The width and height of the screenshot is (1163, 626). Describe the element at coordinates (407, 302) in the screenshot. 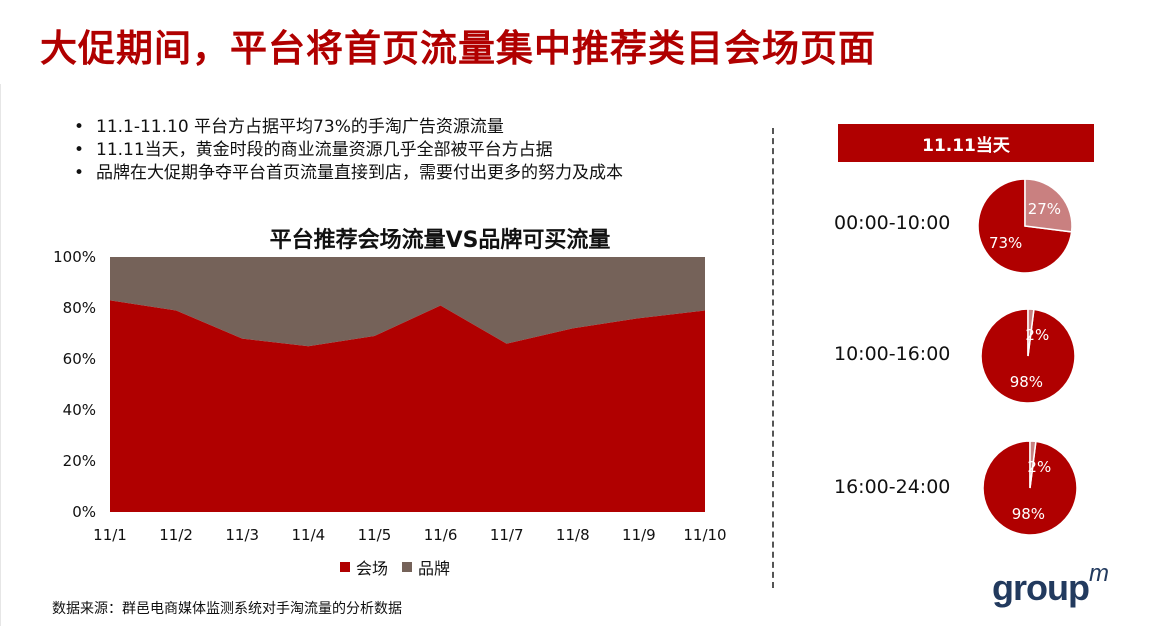

I see `area-series-brand` at that location.